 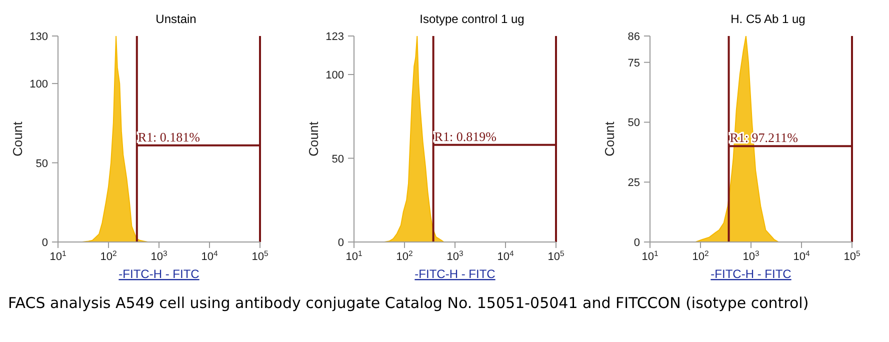 What do you see at coordinates (465, 136) in the screenshot?
I see `annotation: R1: 0.819%` at bounding box center [465, 136].